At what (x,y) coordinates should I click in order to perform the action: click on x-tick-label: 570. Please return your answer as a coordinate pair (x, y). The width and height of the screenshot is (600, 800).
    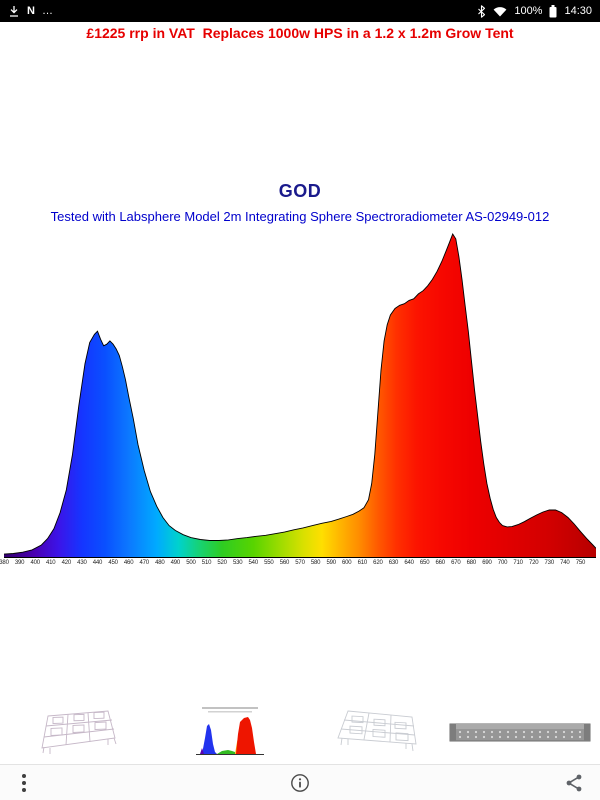
    Looking at the image, I should click on (300, 563).